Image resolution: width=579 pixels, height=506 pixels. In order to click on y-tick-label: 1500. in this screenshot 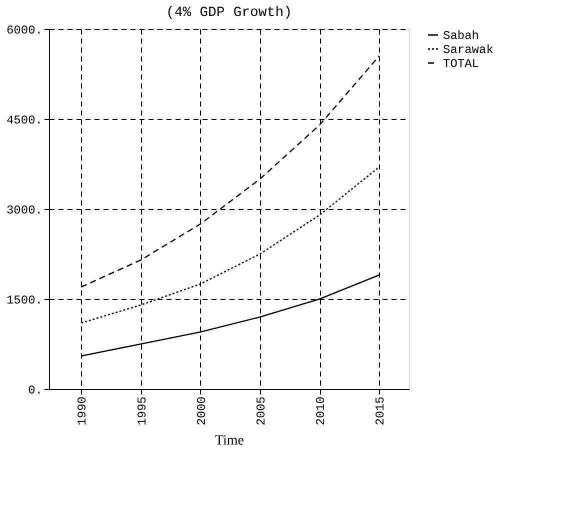, I will do `click(24, 301)`.